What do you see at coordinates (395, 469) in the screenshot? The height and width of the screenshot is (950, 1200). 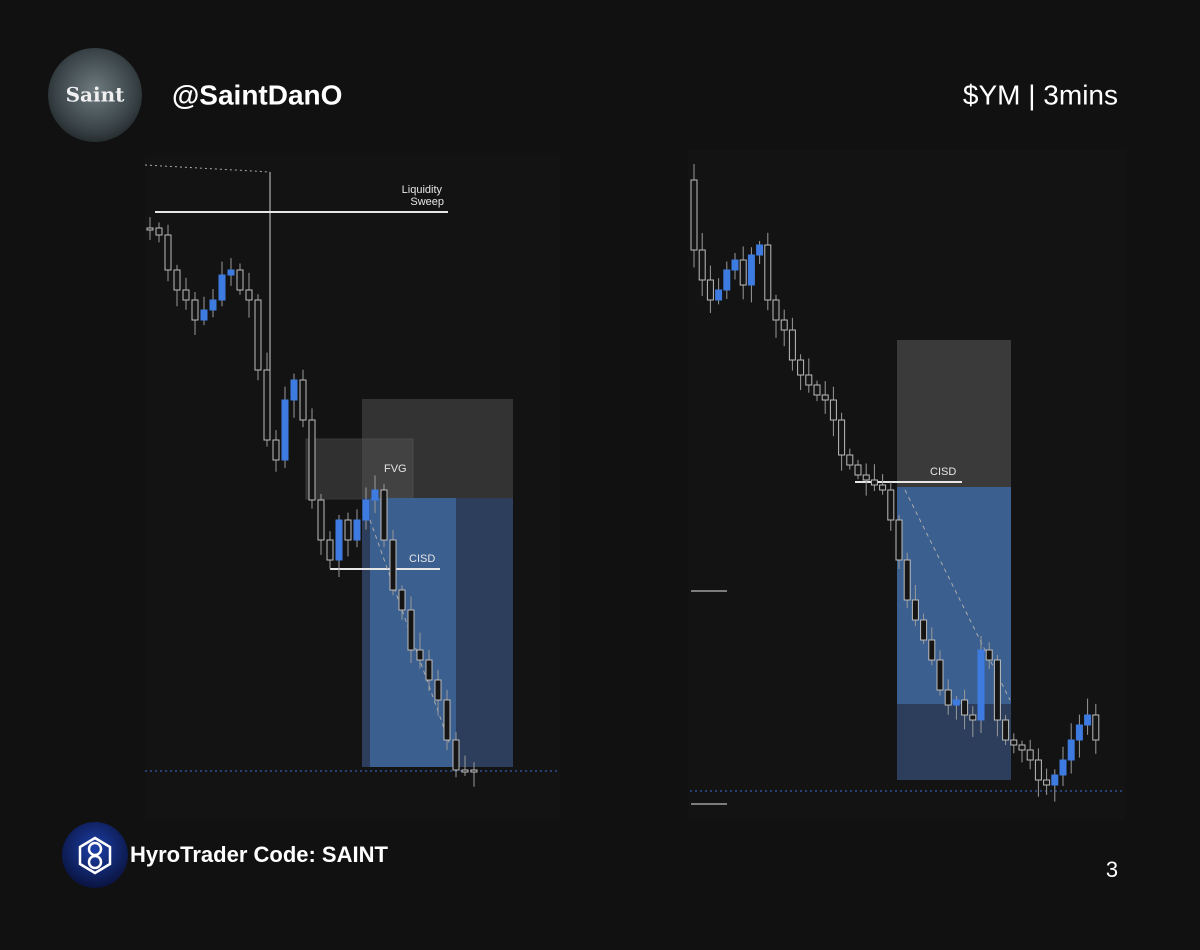 I see `annotation: FVG` at bounding box center [395, 469].